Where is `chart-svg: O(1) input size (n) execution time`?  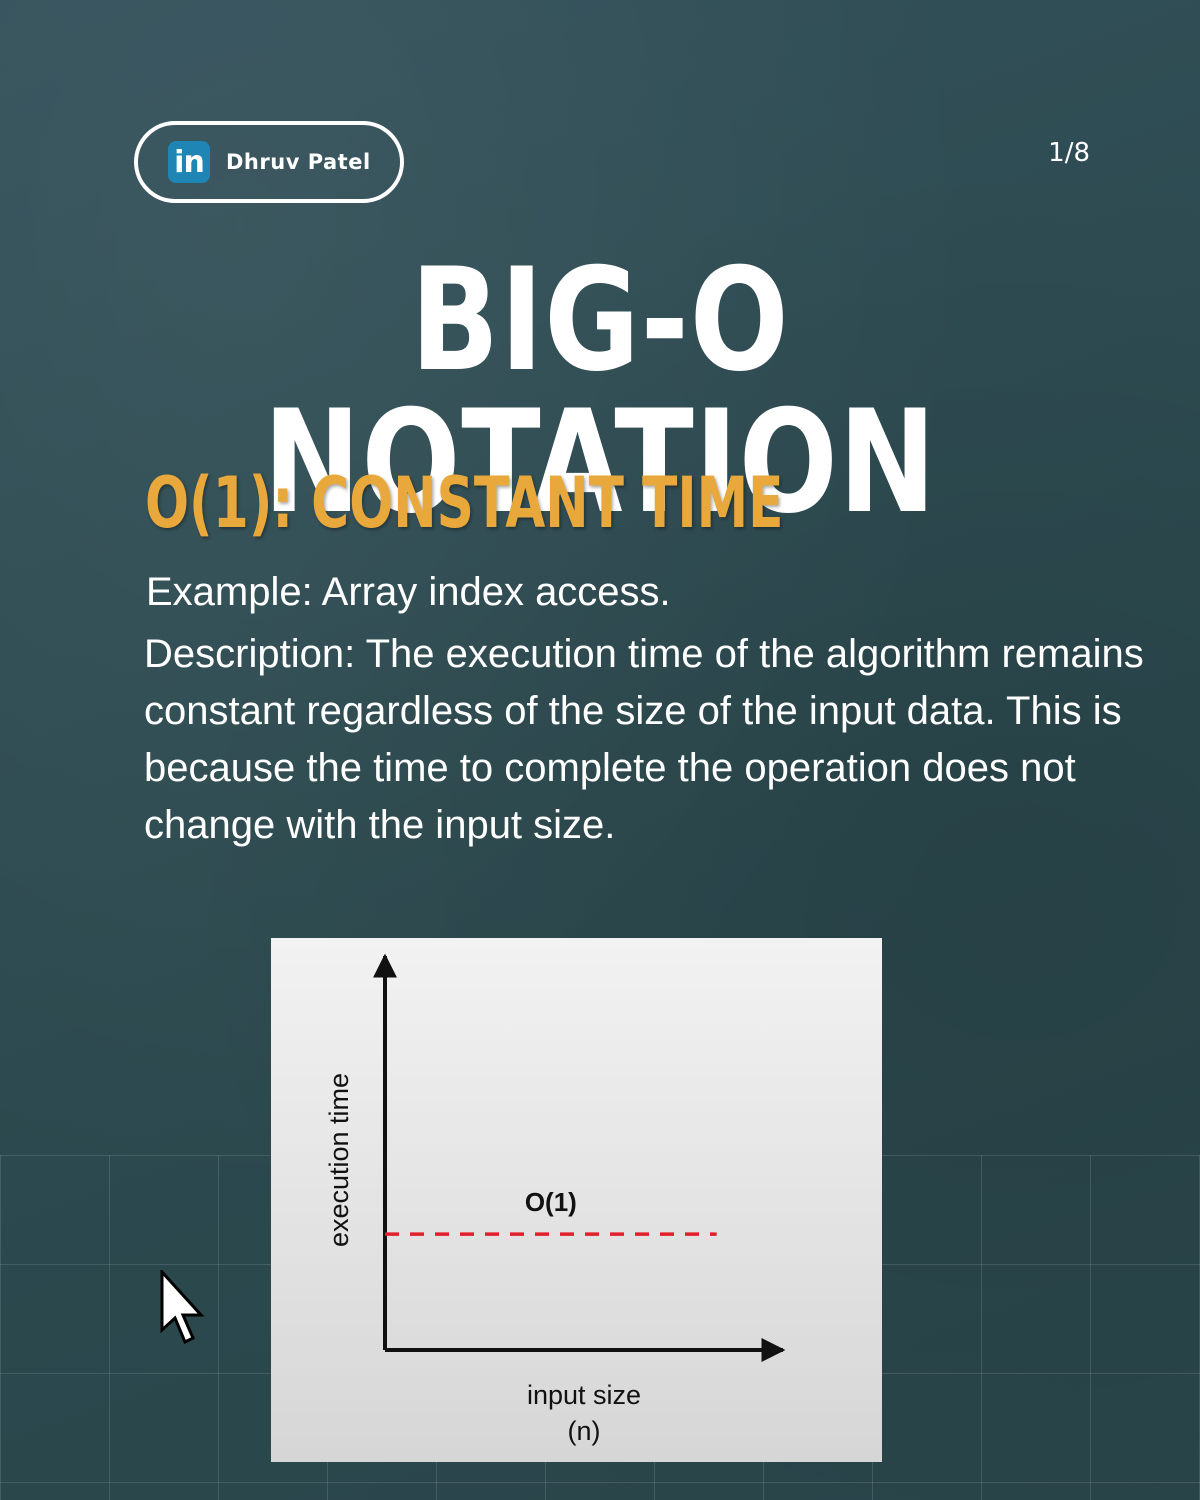
chart-svg: O(1) input size (n) execution time is located at coordinates (555, 1199).